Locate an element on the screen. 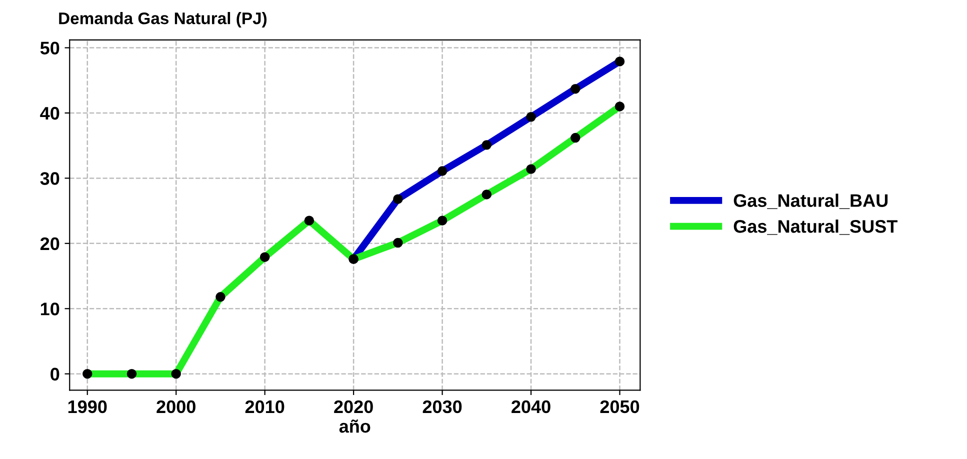  x-tick-label: 2030 is located at coordinates (442, 407).